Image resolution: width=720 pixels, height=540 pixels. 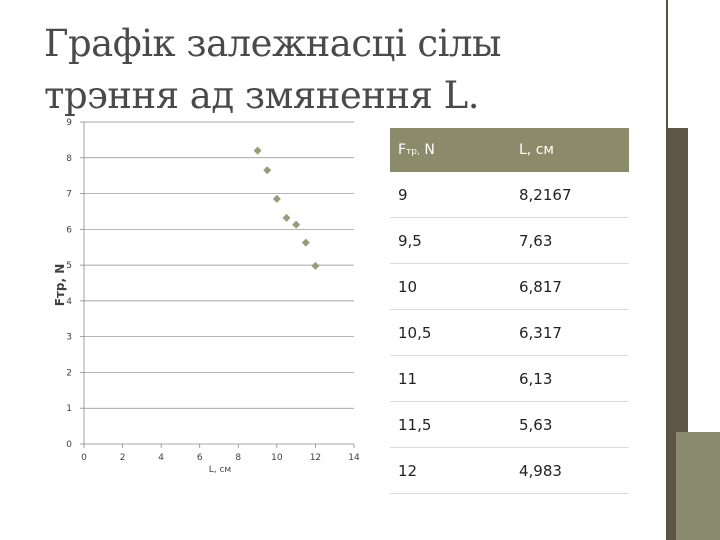 What do you see at coordinates (161, 458) in the screenshot?
I see `x-tick-label: 4` at bounding box center [161, 458].